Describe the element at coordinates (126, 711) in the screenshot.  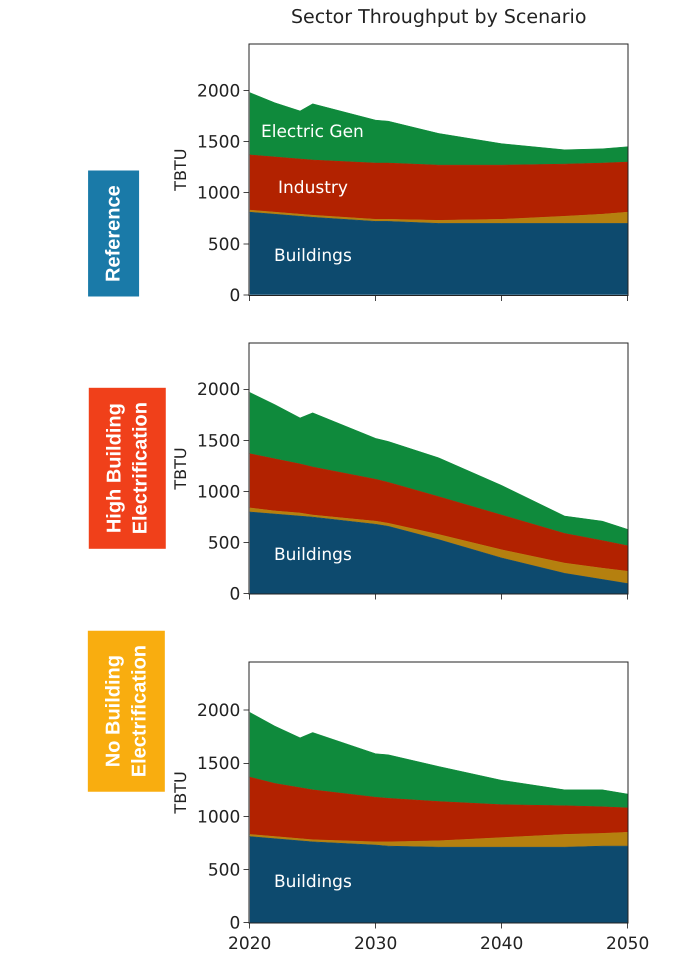
I see `text: No Building Electrification` at that location.